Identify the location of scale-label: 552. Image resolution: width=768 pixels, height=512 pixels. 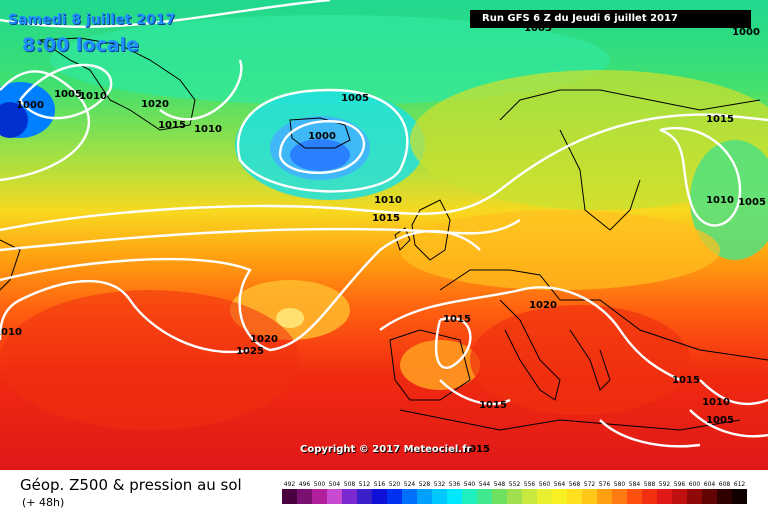
(515, 484).